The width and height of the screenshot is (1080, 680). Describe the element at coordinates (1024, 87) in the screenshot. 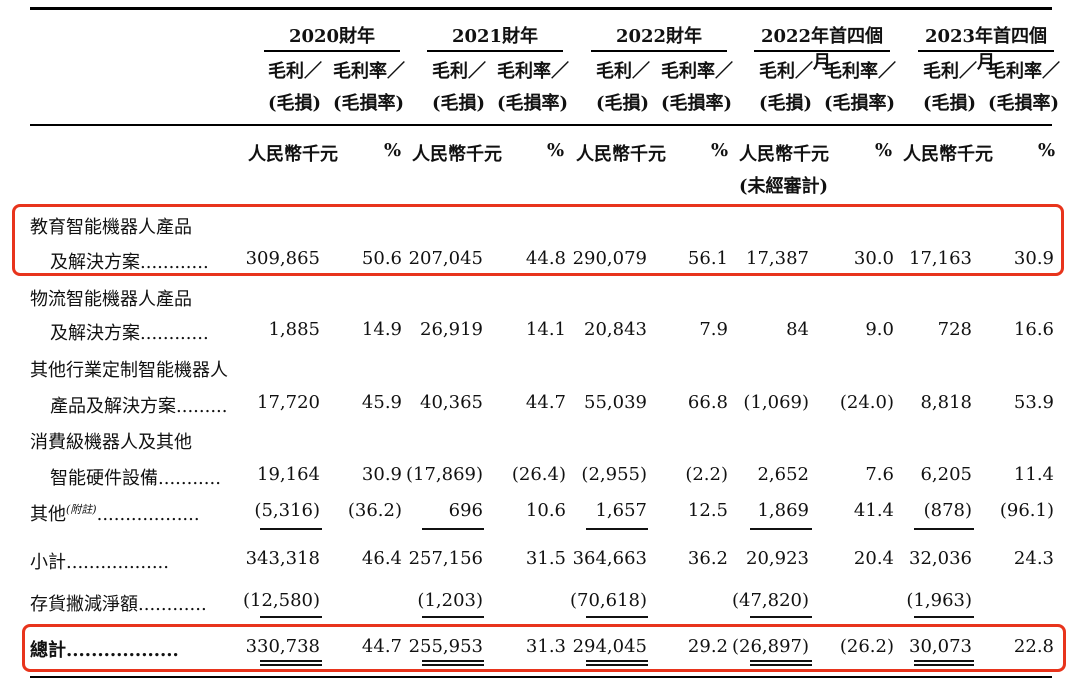

I see `col-gross-margin-2023-4m: 毛利率／ (毛損率)` at that location.